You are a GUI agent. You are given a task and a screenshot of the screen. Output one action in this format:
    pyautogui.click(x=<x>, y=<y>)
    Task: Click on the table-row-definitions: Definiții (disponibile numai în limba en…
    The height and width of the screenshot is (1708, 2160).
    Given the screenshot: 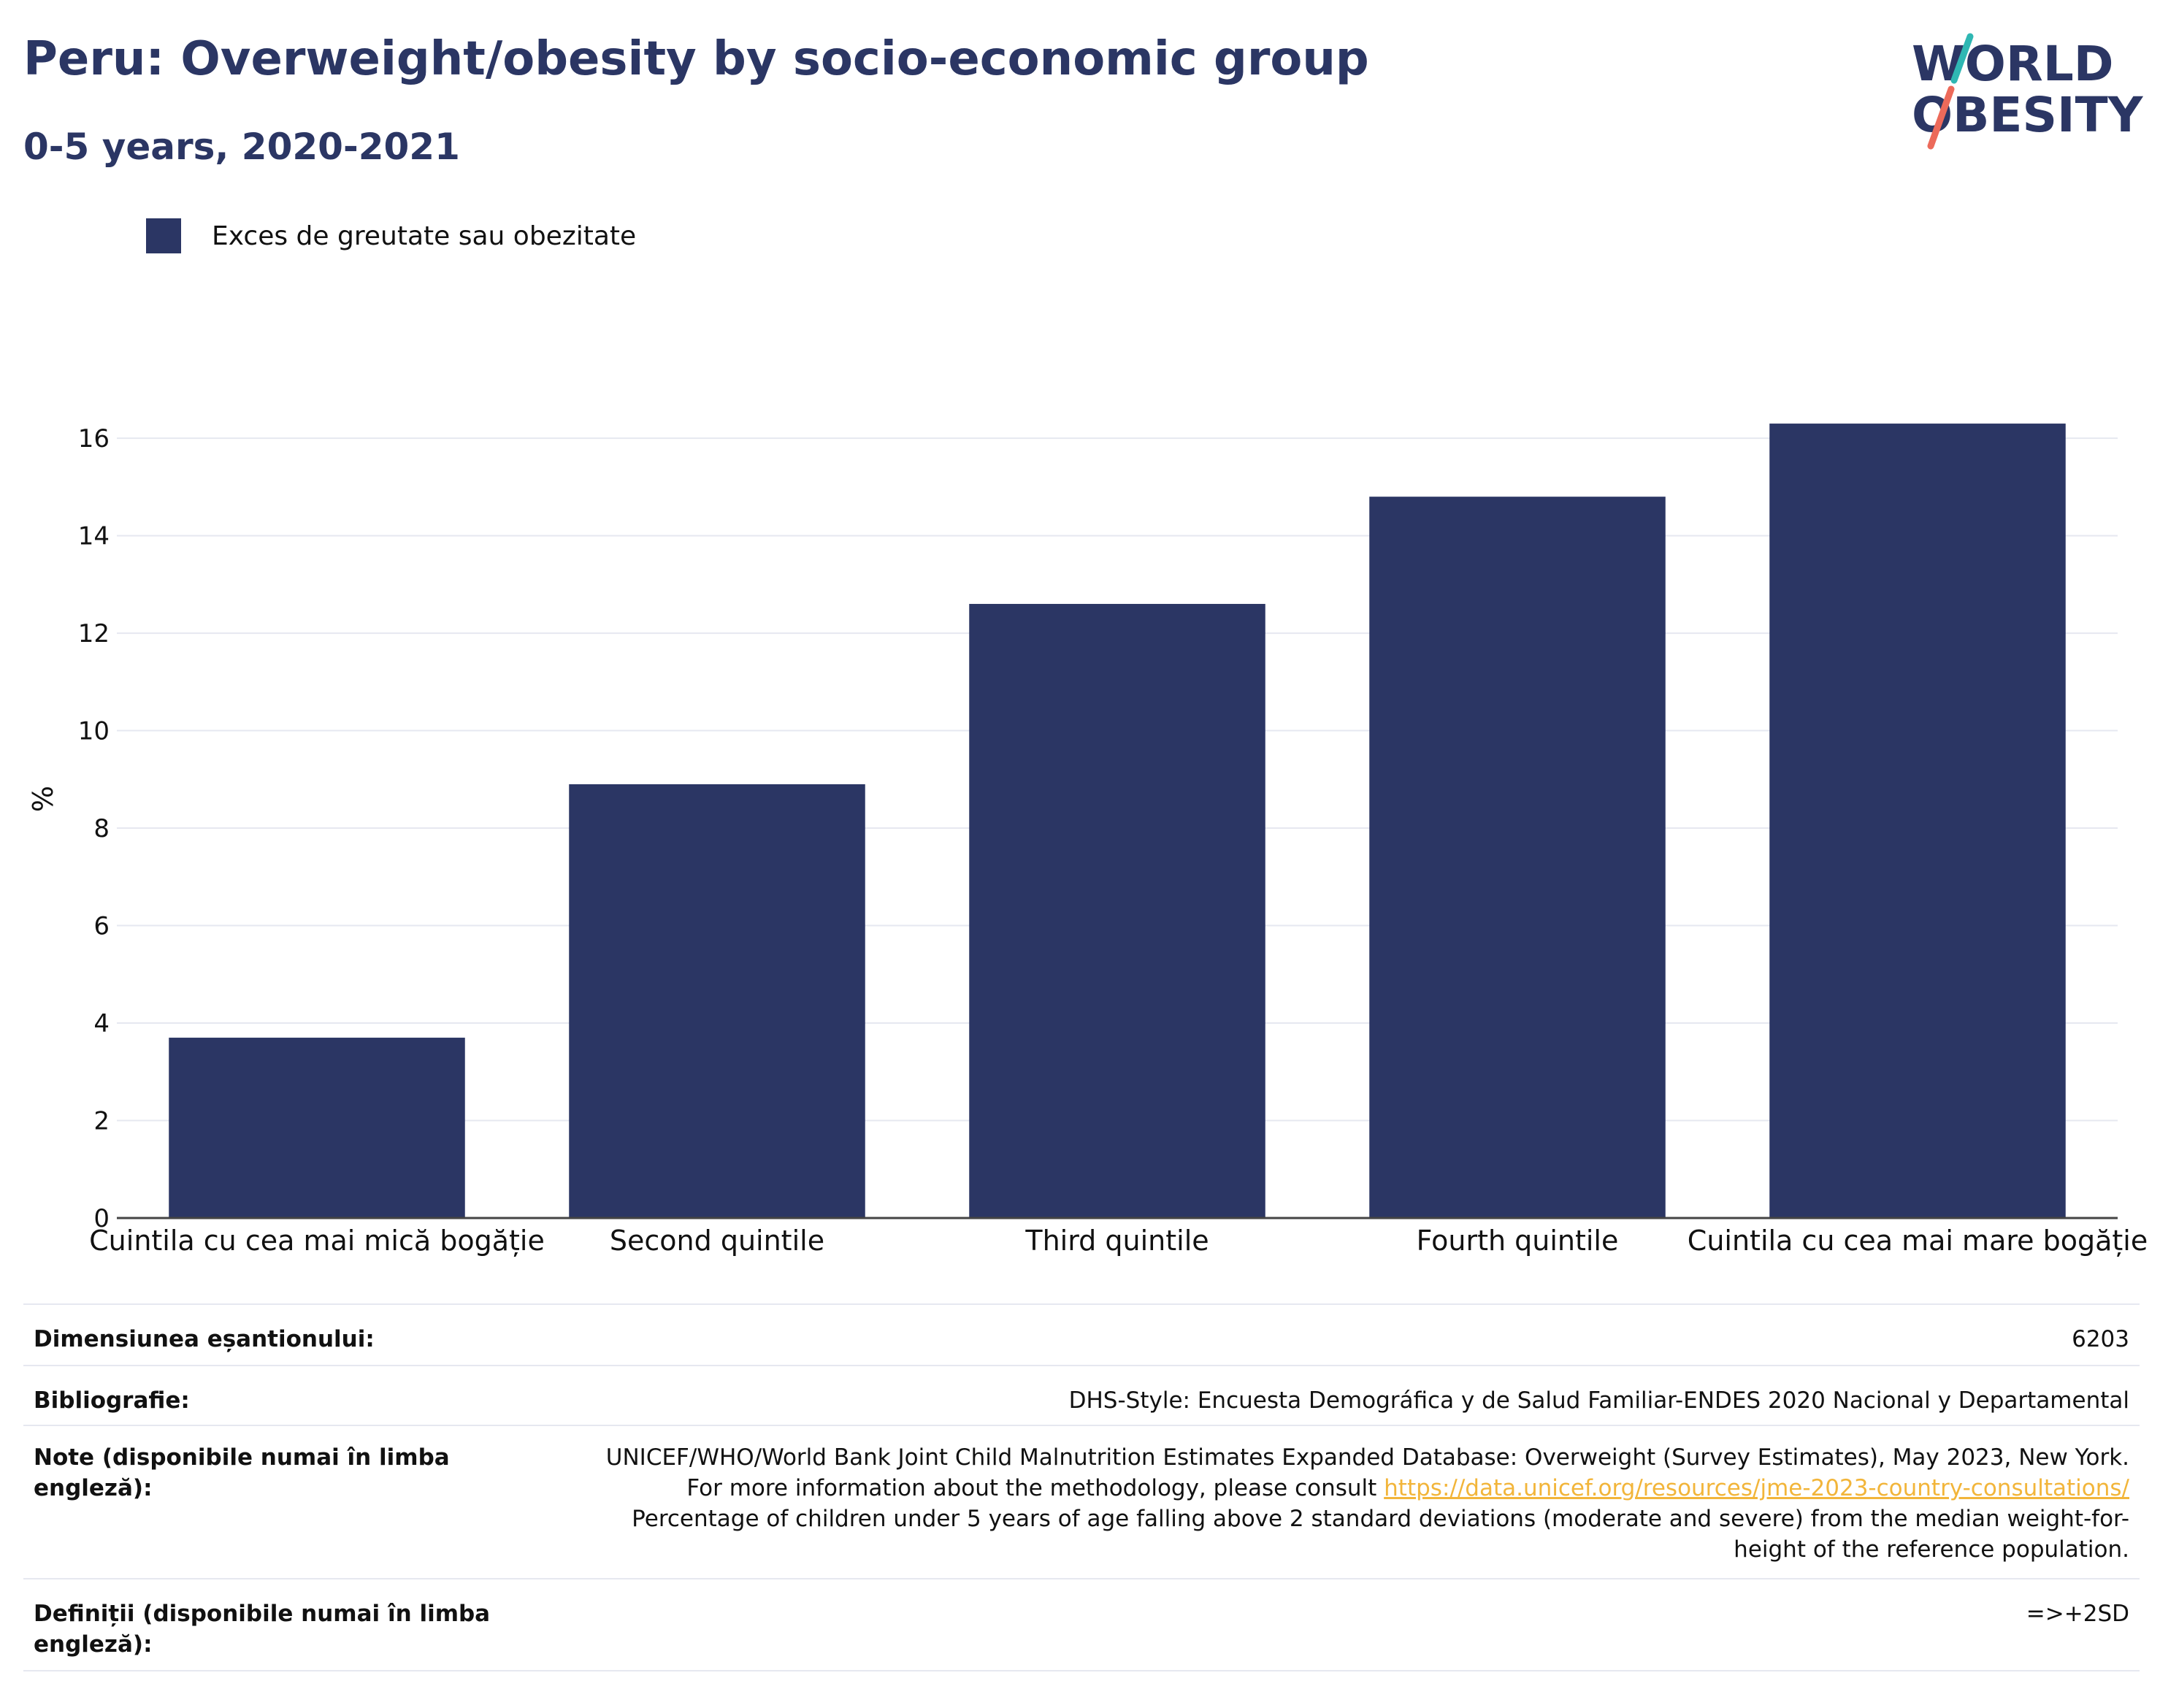 What is the action you would take?
    pyautogui.click(x=1081, y=1625)
    